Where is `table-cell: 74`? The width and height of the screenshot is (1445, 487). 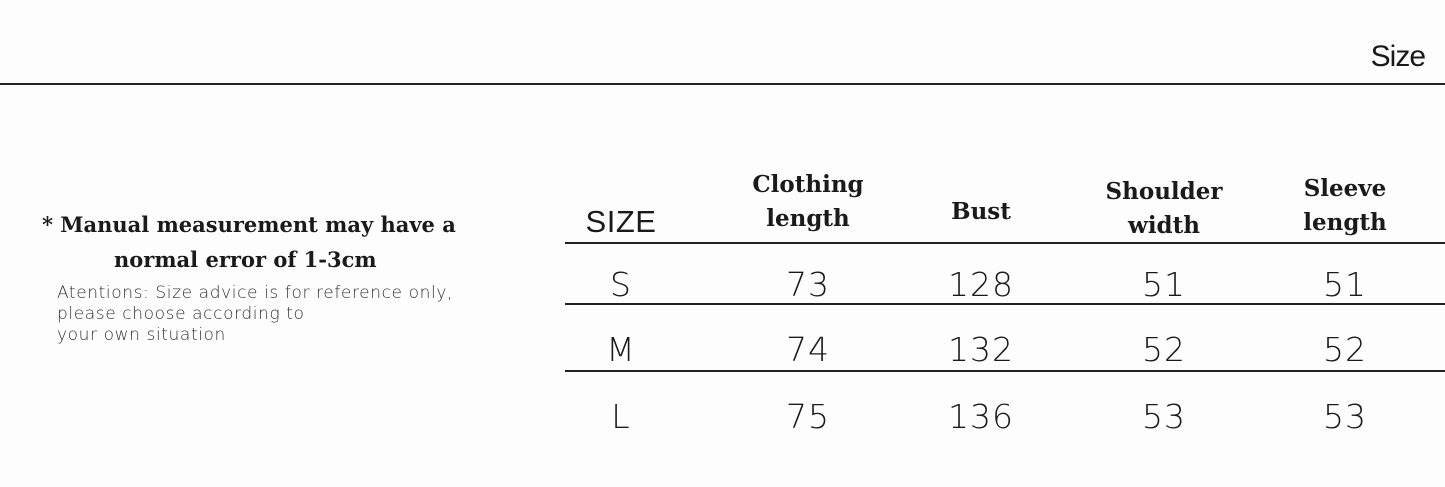
table-cell: 74 is located at coordinates (808, 349).